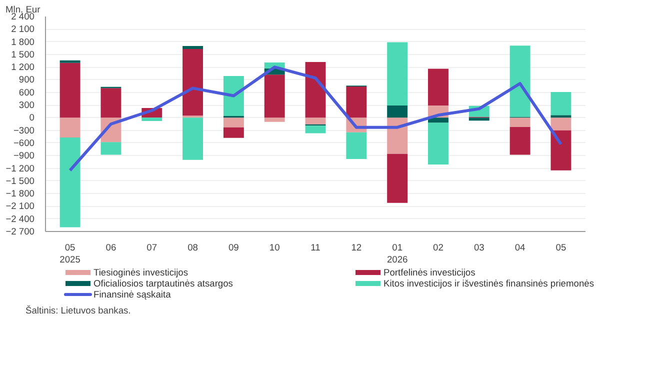  Describe the element at coordinates (24, 130) in the screenshot. I see `y-tick-label: −300` at that location.